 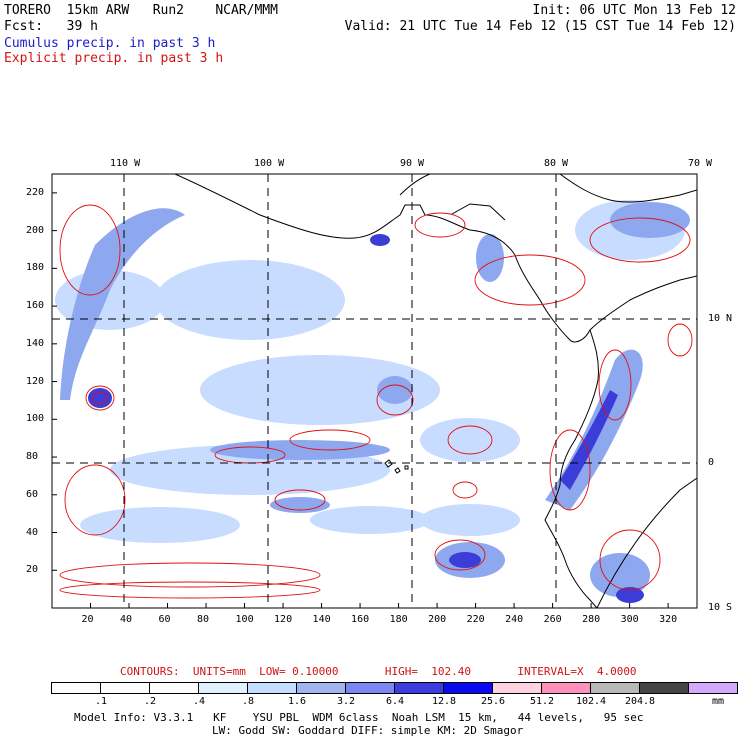 What do you see at coordinates (269, 163) in the screenshot?
I see `top-lon-label: 100 W` at bounding box center [269, 163].